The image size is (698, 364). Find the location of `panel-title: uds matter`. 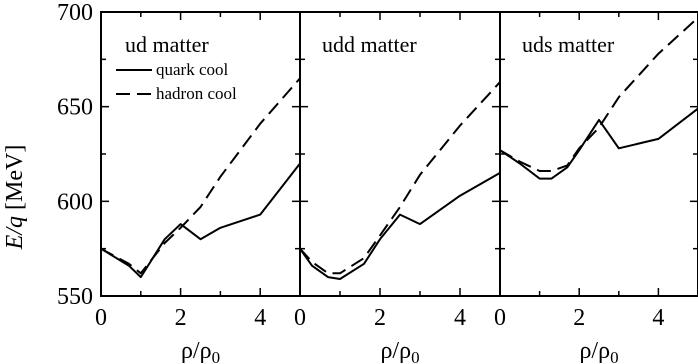

panel-title: uds matter is located at coordinates (568, 44).